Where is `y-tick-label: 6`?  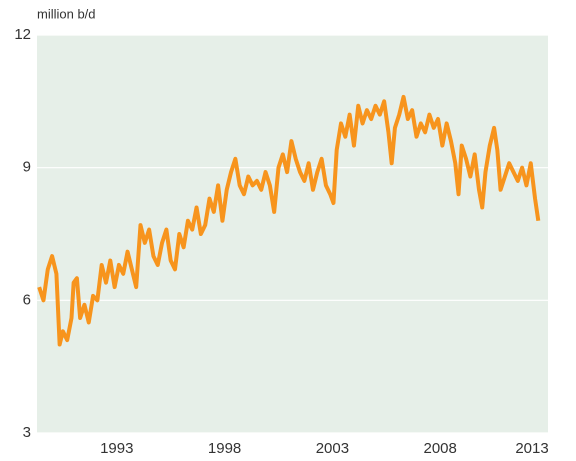
y-tick-label: 6 is located at coordinates (27, 299).